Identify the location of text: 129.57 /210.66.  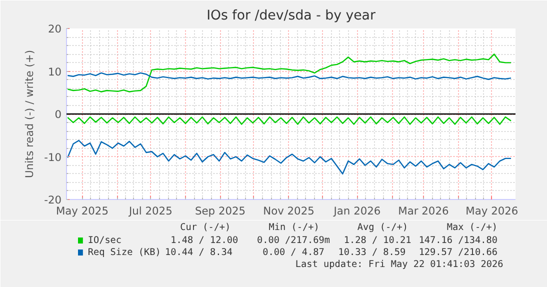
(458, 252).